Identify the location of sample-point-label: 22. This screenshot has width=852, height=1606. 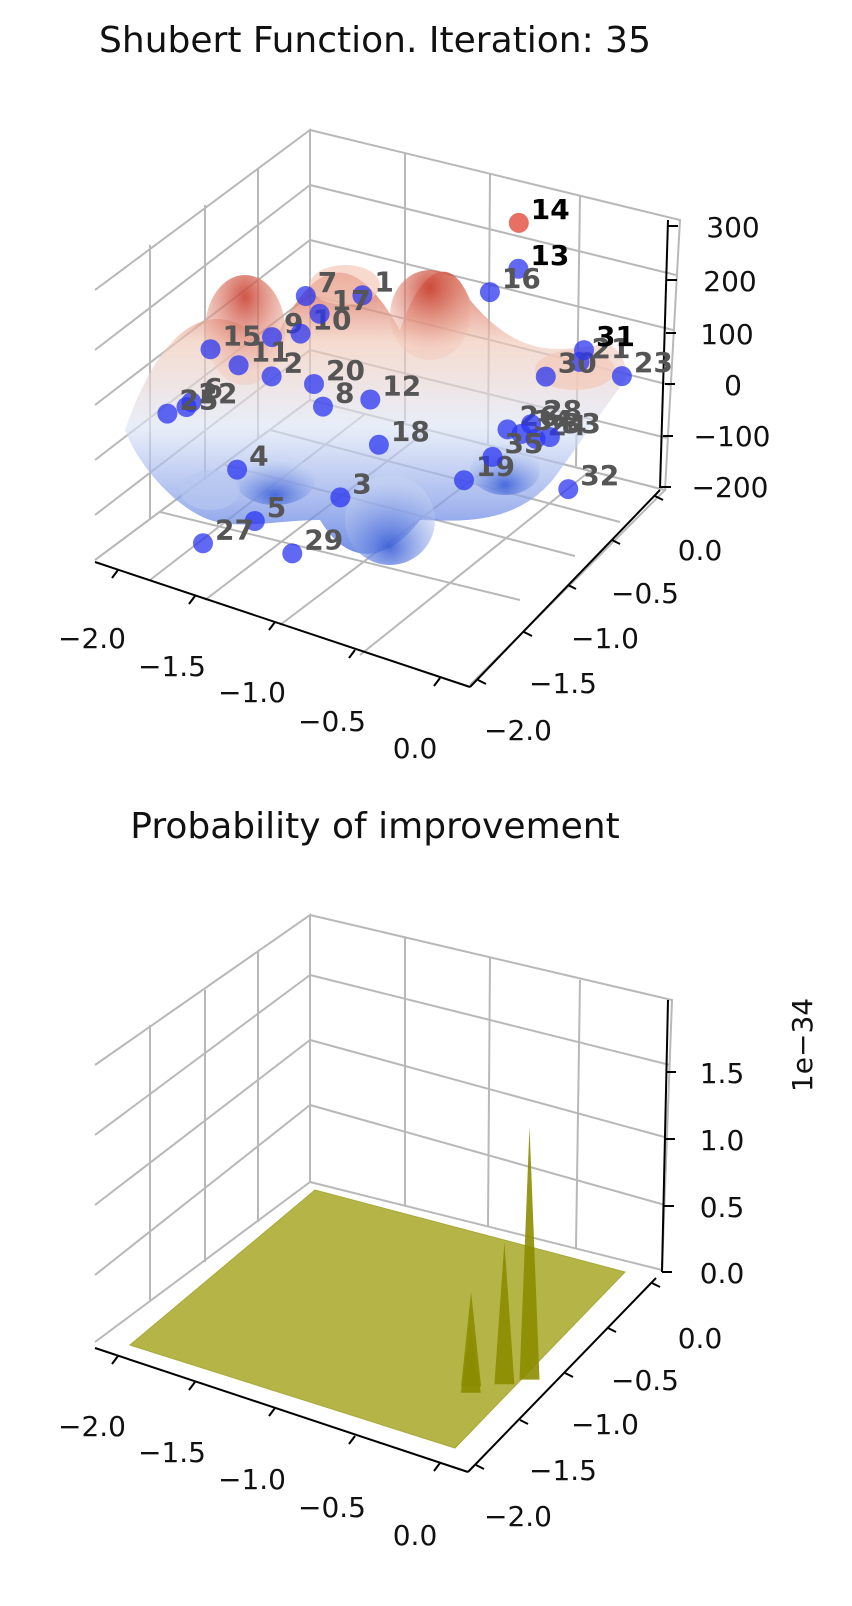
(218, 393).